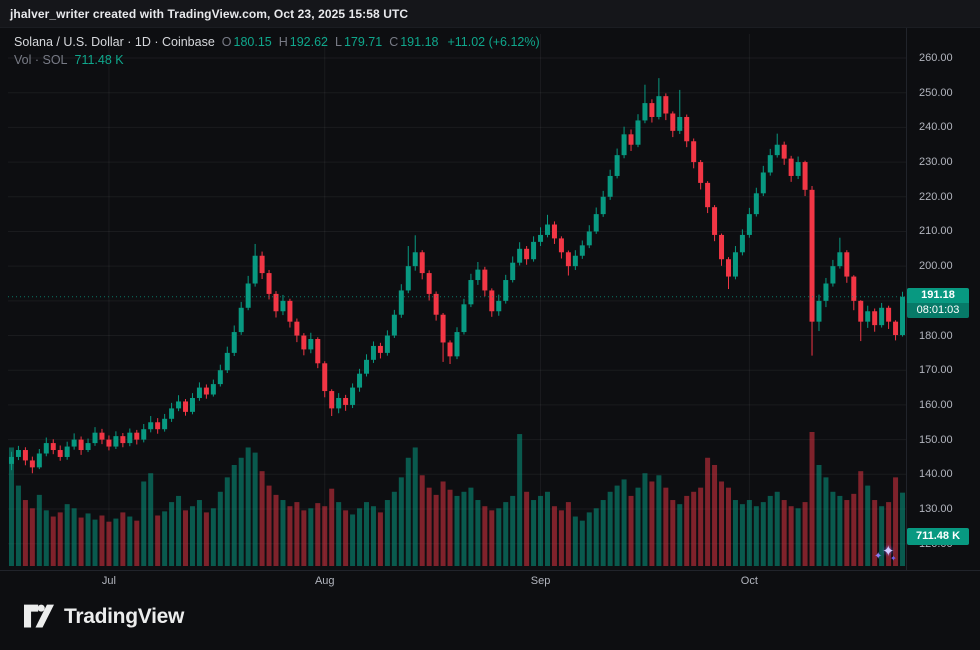  What do you see at coordinates (936, 58) in the screenshot?
I see `price-tick-label: 260.00` at bounding box center [936, 58].